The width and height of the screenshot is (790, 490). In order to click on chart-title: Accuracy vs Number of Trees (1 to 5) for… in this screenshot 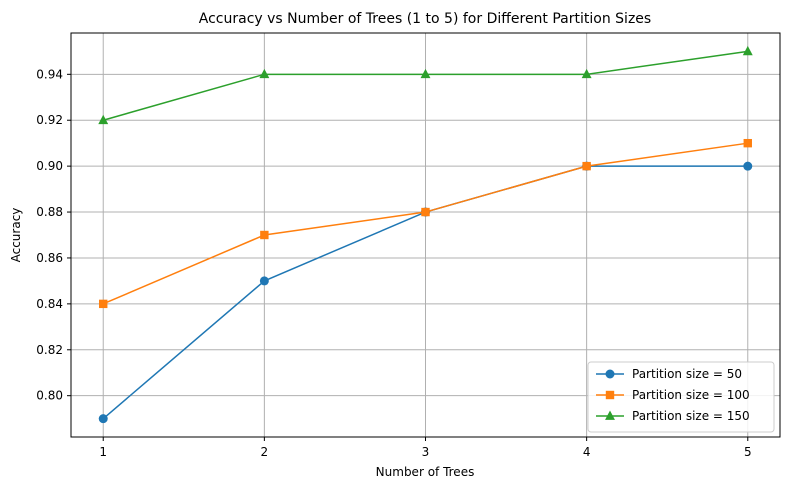, I will do `click(425, 19)`.